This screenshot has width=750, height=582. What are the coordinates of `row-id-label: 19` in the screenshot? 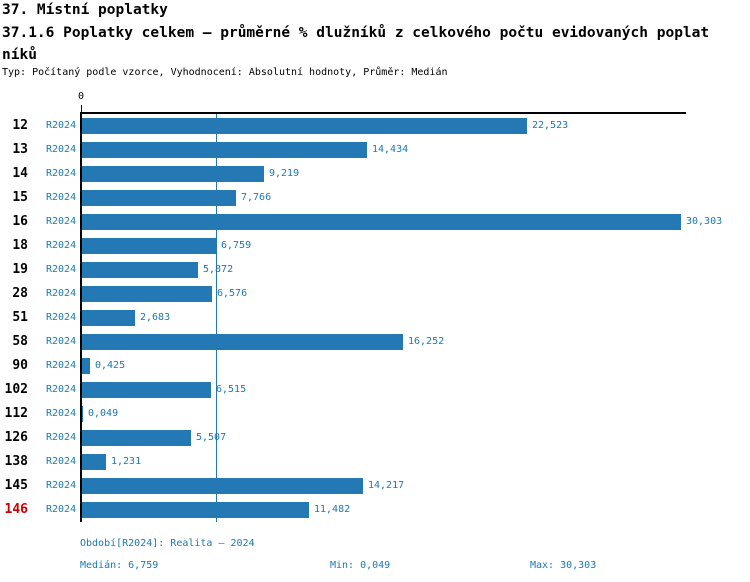 It's located at (20, 269).